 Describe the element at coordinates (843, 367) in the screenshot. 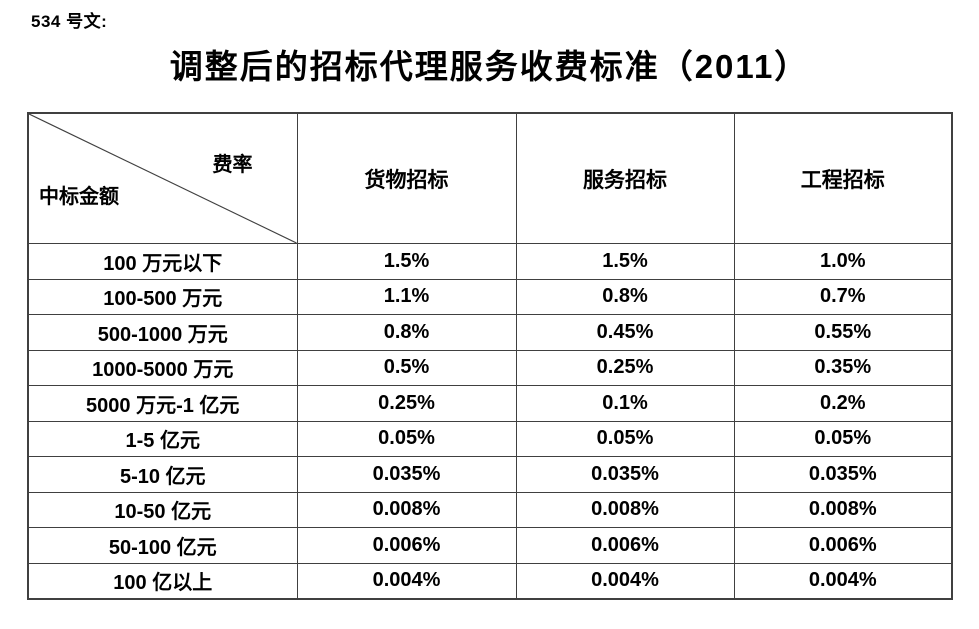

I see `fee-cell: 0.35%` at that location.